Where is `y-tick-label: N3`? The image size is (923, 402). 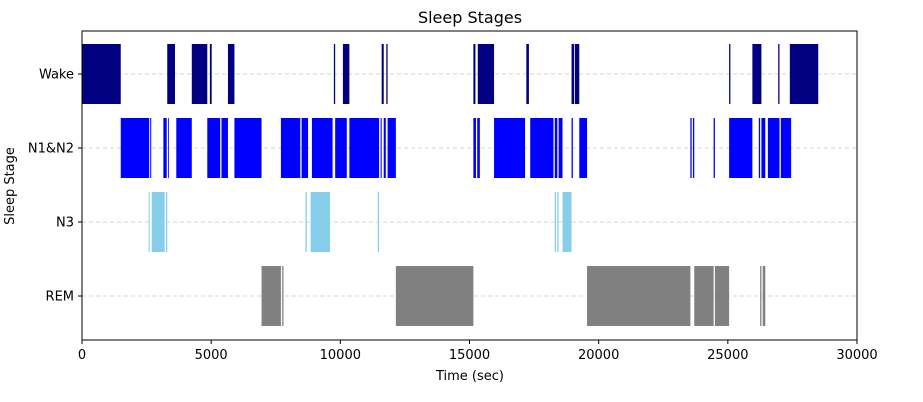
y-tick-label: N3 is located at coordinates (65, 223).